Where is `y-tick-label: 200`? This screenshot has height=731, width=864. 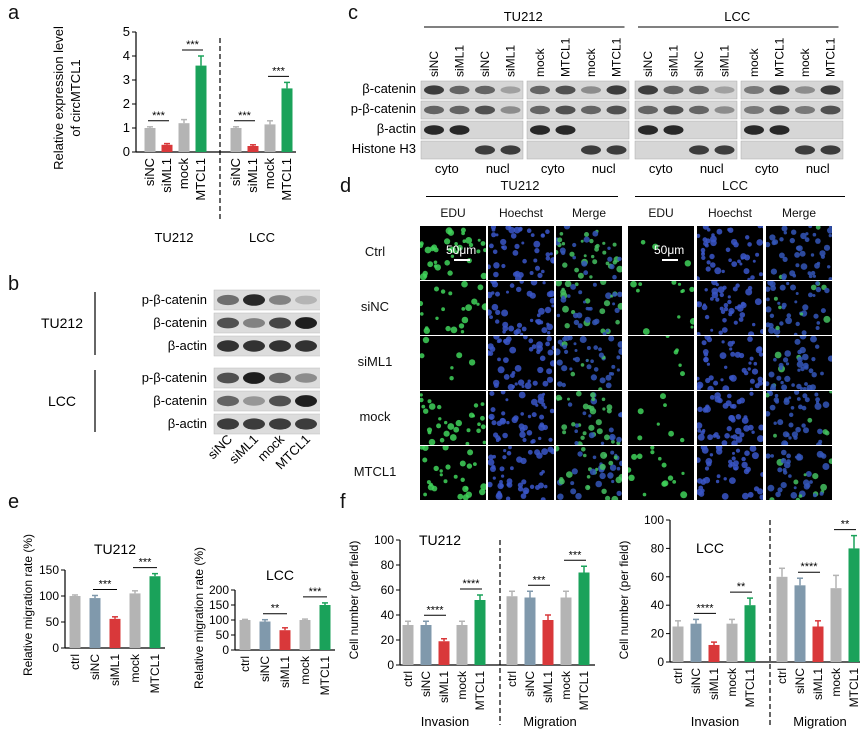
y-tick-label: 200 is located at coordinates (219, 590).